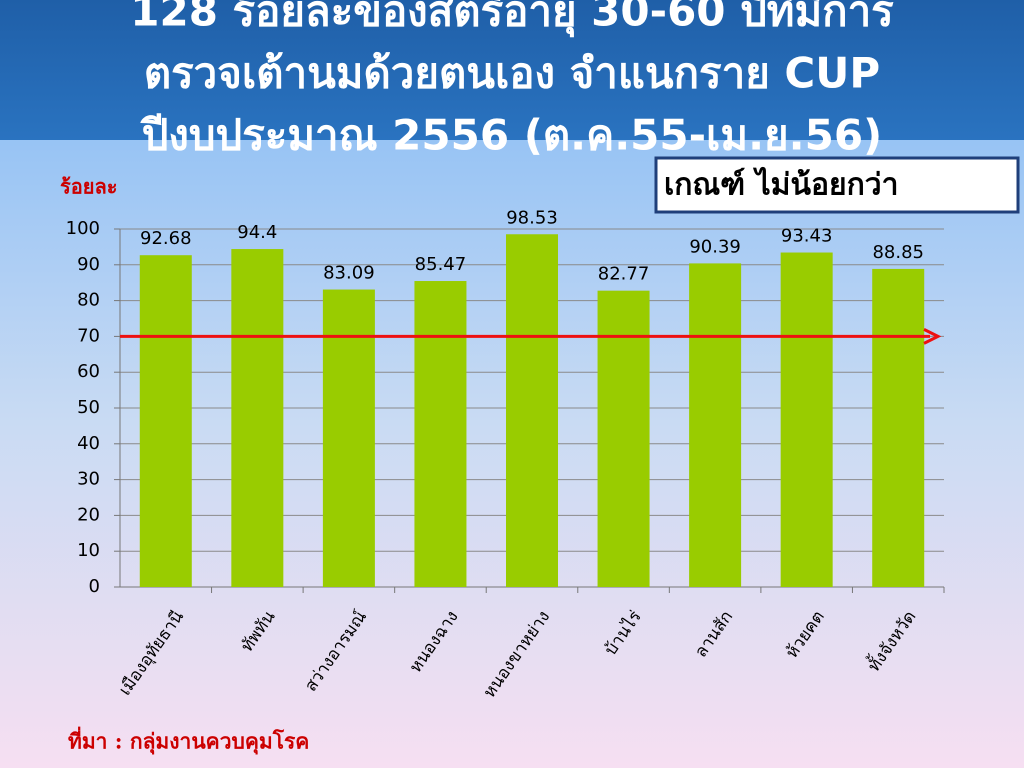 Image resolution: width=1024 pixels, height=772 pixels. What do you see at coordinates (512, 19) in the screenshot?
I see `title-line: 128 ร้อยละของสตรีอายุ 30-60 ปีที่มีการ` at bounding box center [512, 19].